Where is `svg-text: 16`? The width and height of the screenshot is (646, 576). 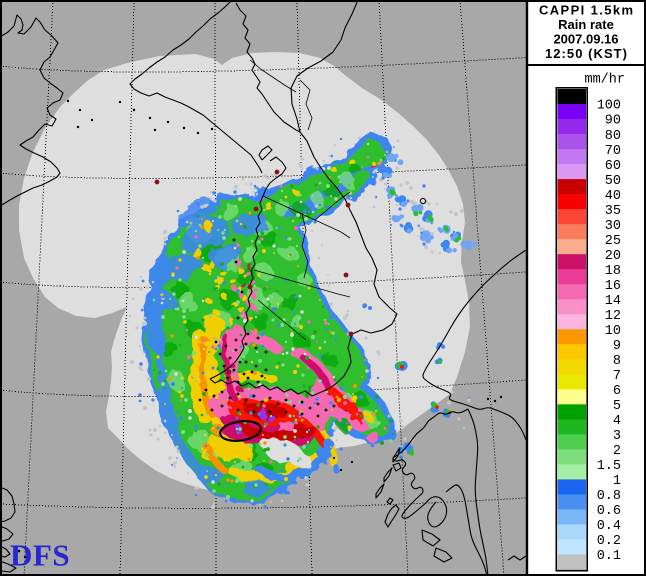
svg-text: 16 is located at coordinates (613, 286).